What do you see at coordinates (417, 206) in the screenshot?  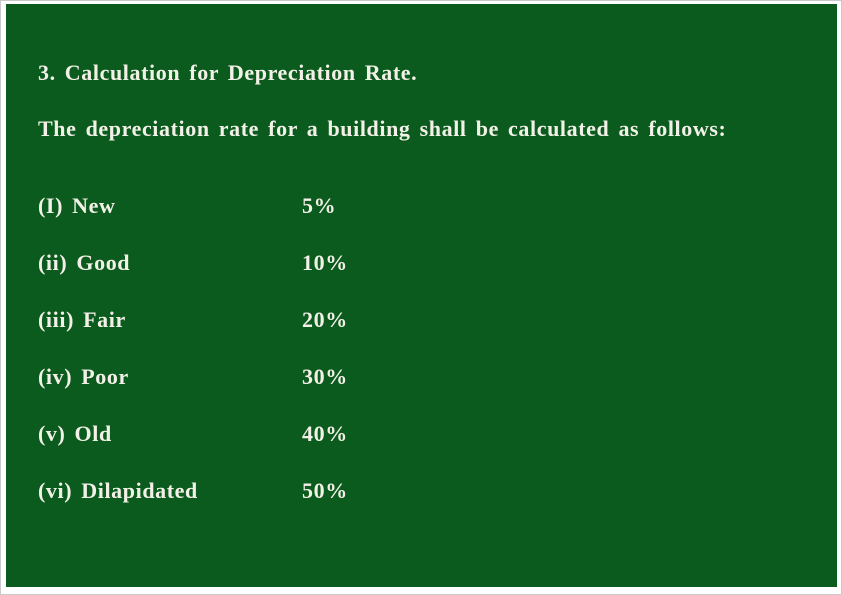 I see `rate-row: (I) New 5%` at bounding box center [417, 206].